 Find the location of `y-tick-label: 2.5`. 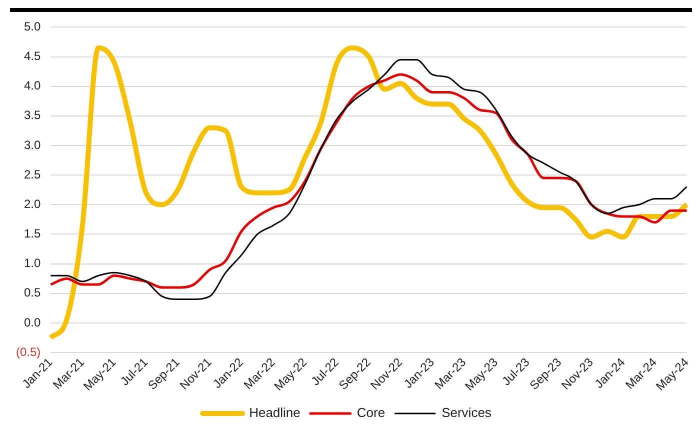

y-tick-label: 2.5 is located at coordinates (32, 174).